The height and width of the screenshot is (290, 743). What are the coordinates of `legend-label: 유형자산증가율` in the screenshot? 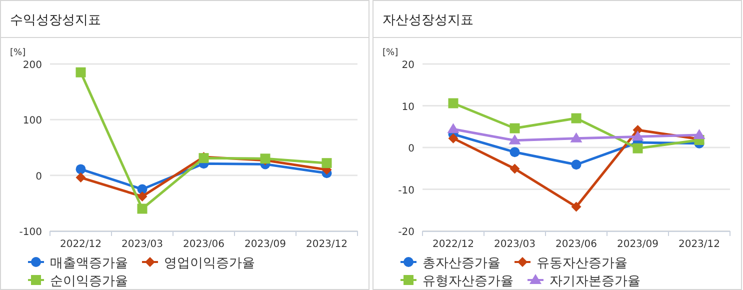 It's located at (468, 281).